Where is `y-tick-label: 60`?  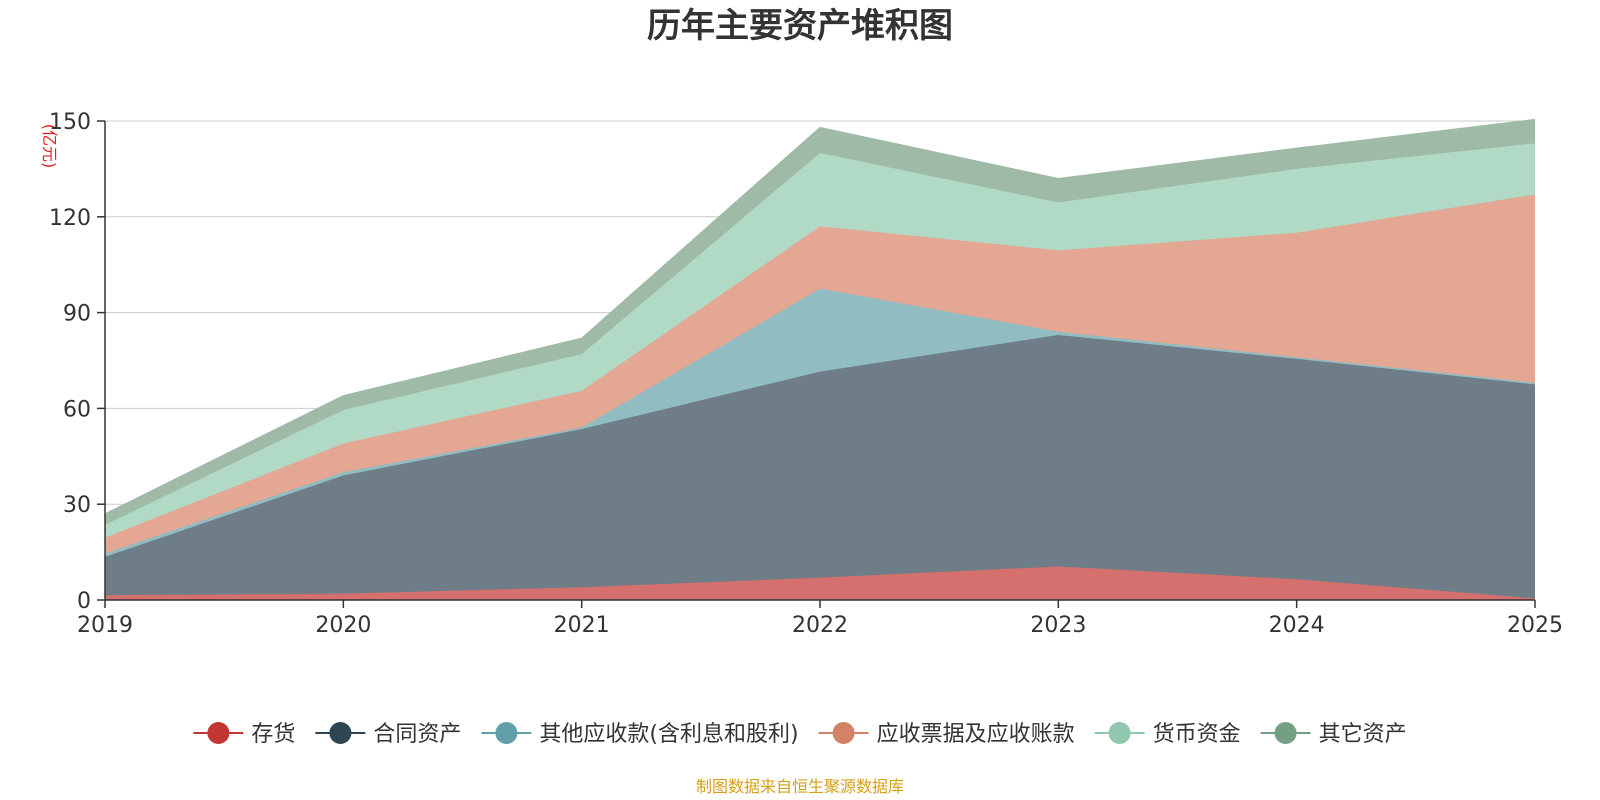
y-tick-label: 60 is located at coordinates (77, 409).